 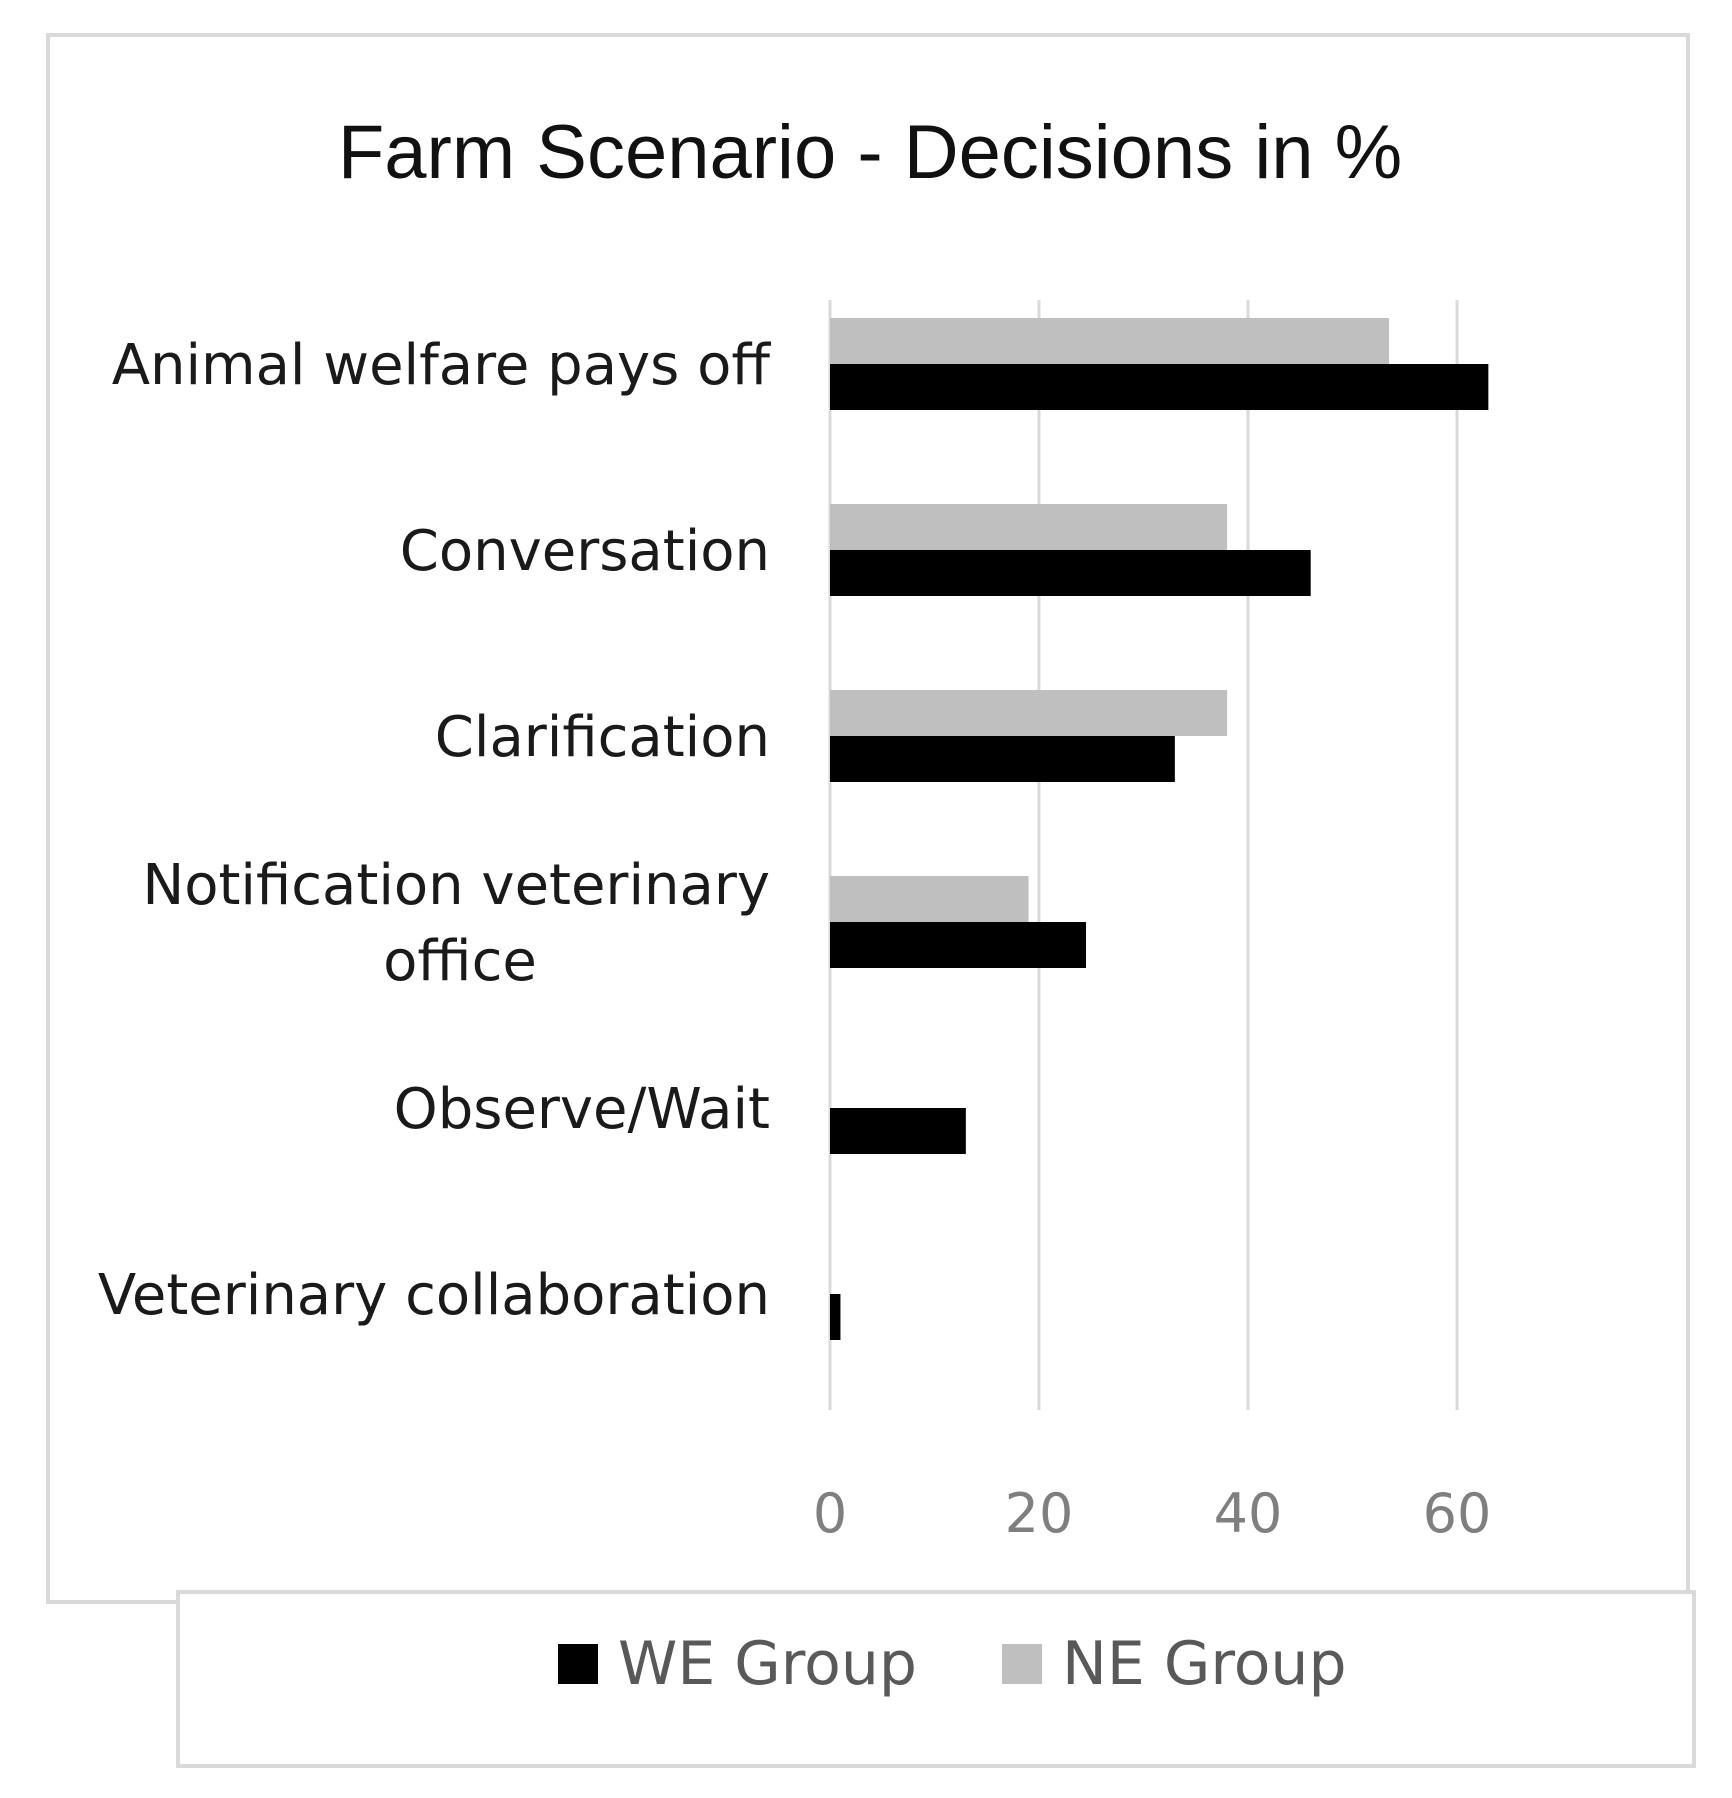 What do you see at coordinates (434, 1295) in the screenshot?
I see `category-label: Veterinary collaboration` at bounding box center [434, 1295].